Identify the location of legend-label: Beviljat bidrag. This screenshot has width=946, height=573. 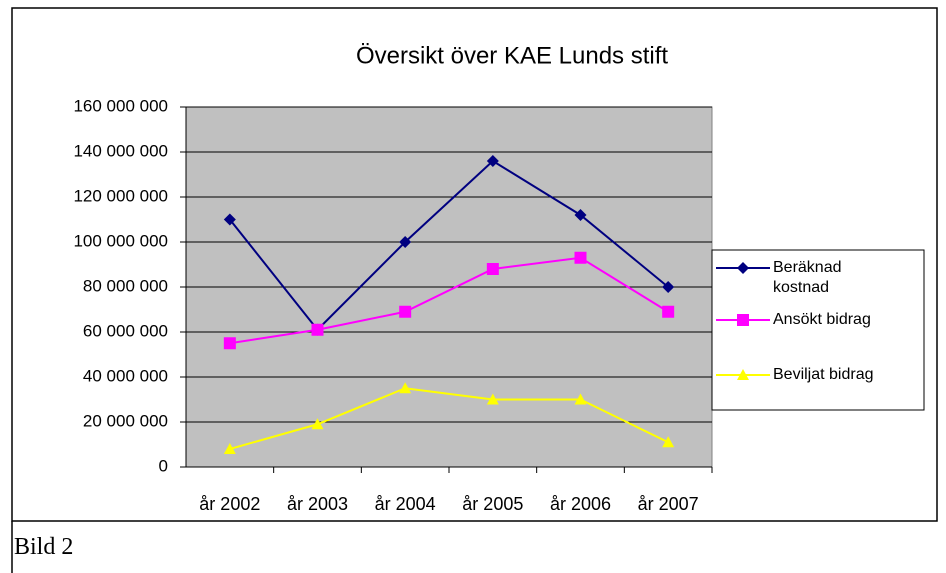
(823, 374).